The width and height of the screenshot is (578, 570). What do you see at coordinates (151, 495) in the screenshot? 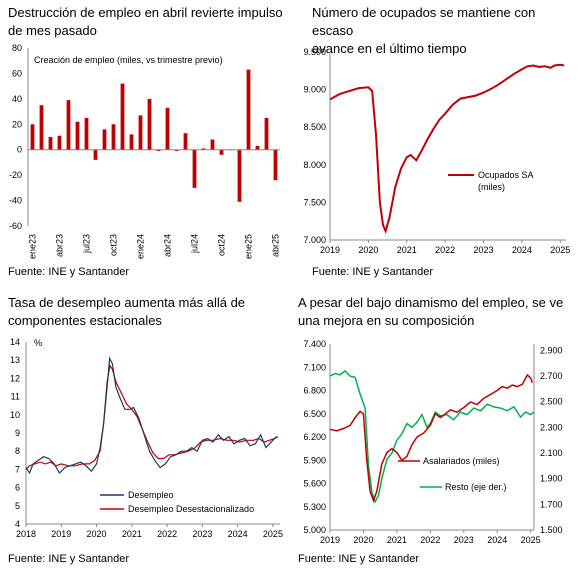
I see `legend-label: Desempleo` at bounding box center [151, 495].